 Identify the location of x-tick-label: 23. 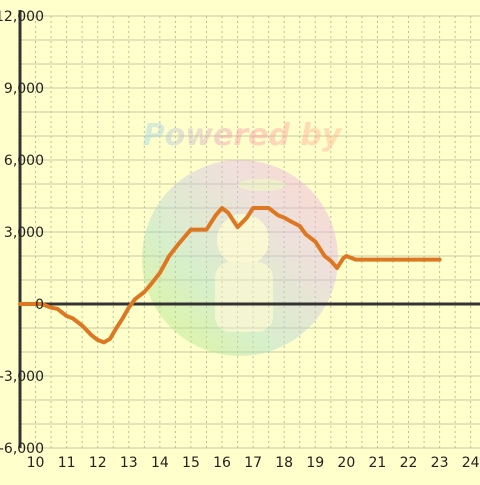
(440, 463).